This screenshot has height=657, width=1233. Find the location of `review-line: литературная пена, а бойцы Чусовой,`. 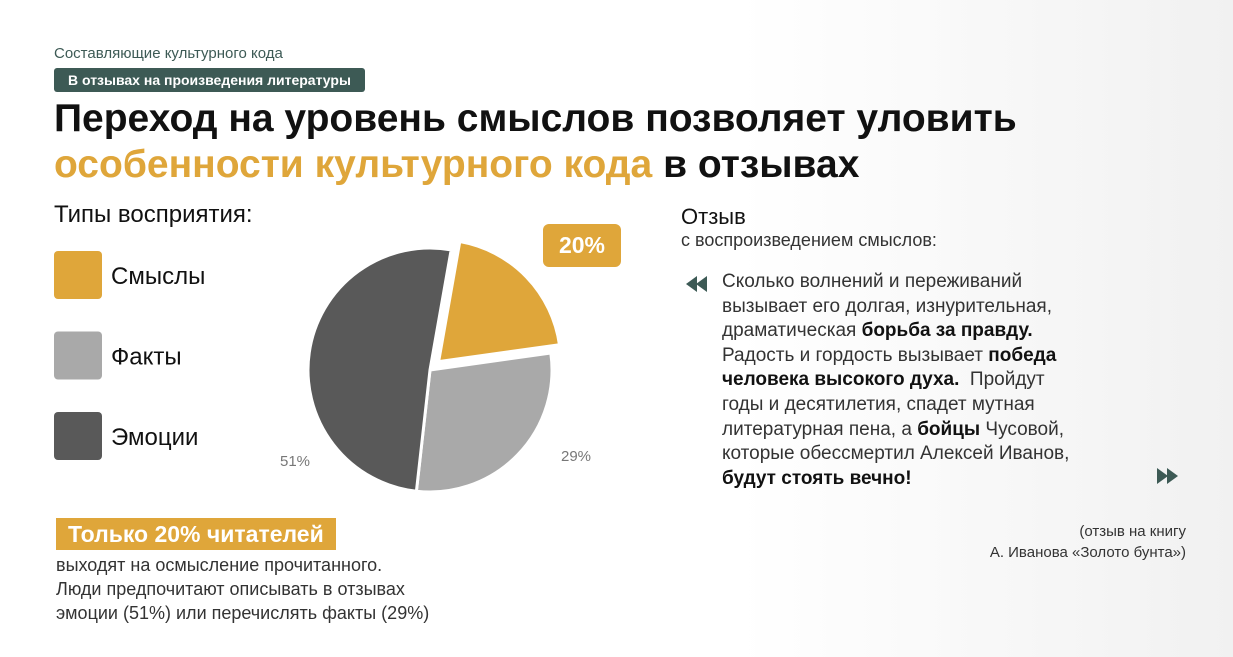

review-line: литературная пена, а бойцы Чусовой, is located at coordinates (895, 430).